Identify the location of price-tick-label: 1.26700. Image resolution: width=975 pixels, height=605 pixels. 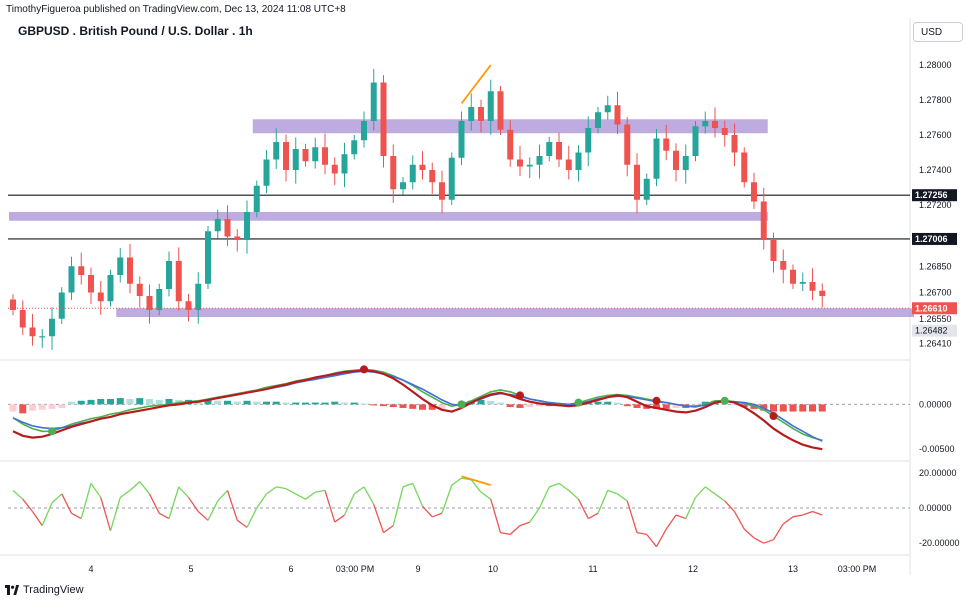
(935, 293).